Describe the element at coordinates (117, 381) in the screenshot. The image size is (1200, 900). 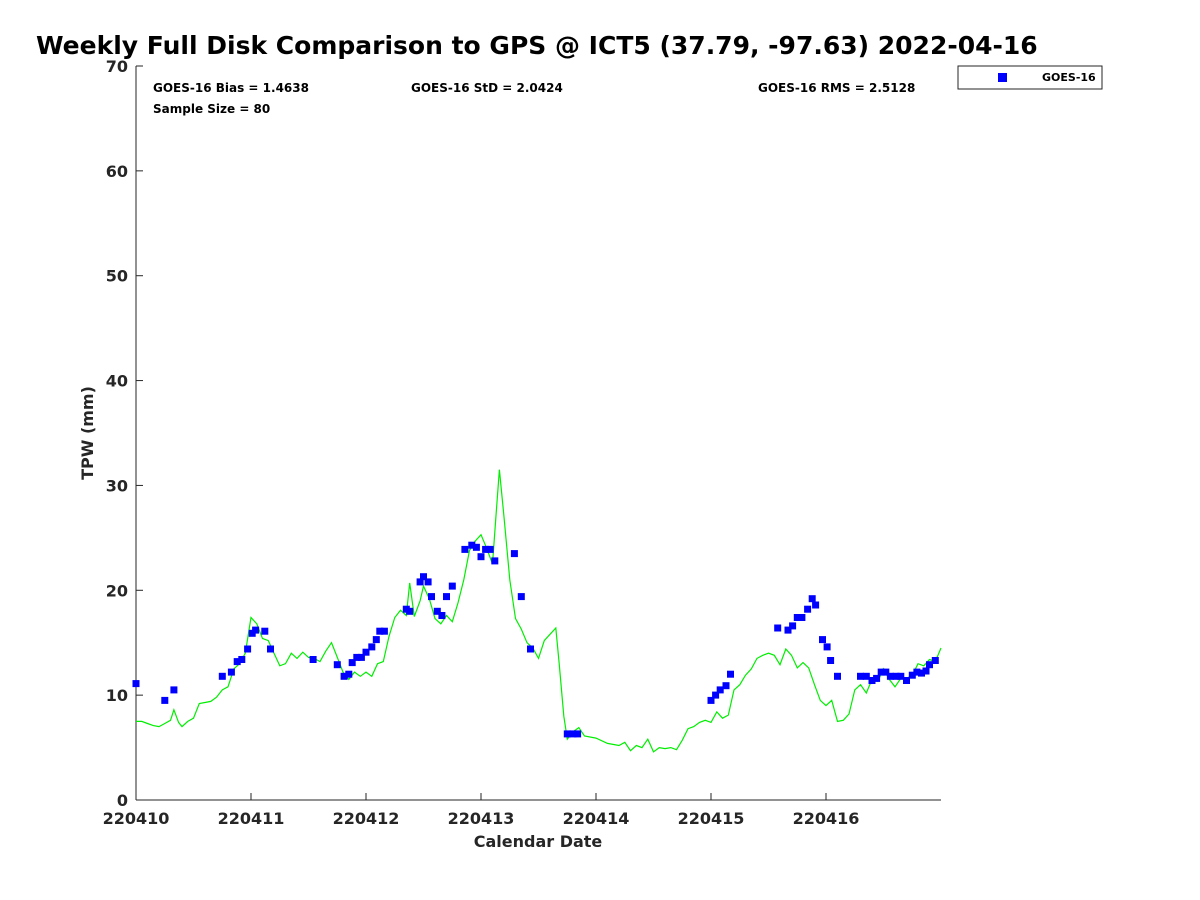
I see `y-tick-label: 40` at that location.